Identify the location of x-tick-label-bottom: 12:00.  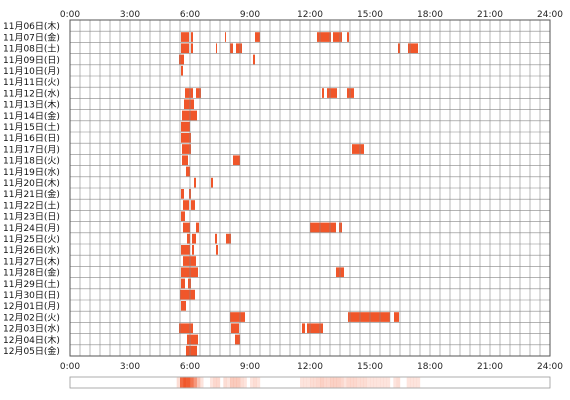
(310, 367).